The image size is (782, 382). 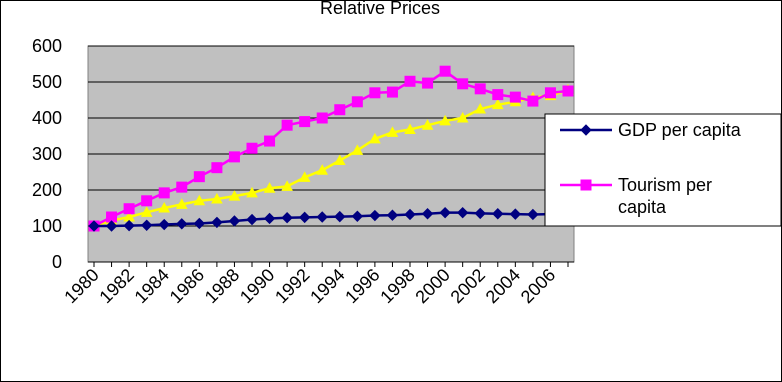 What do you see at coordinates (222, 286) in the screenshot?
I see `x-tick-label: 1988` at bounding box center [222, 286].